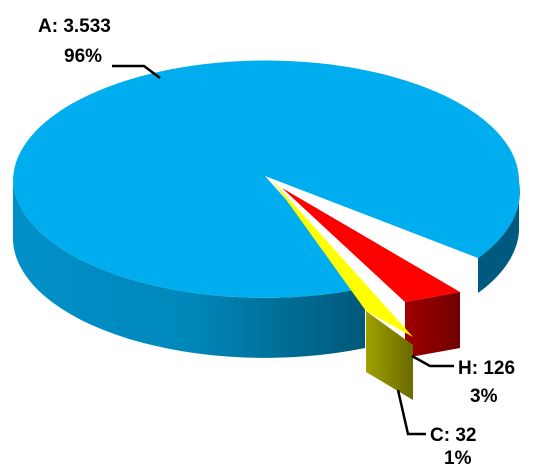  I want to click on slice-h-top, so click(371, 245).